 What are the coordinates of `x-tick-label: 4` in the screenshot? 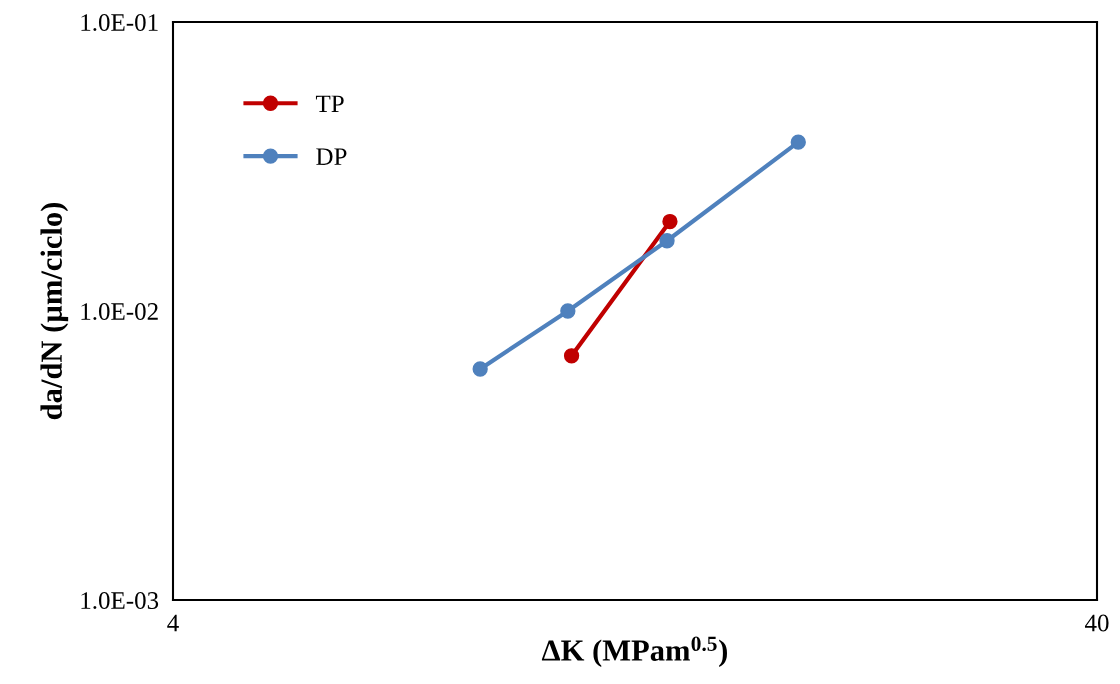 It's located at (173, 623).